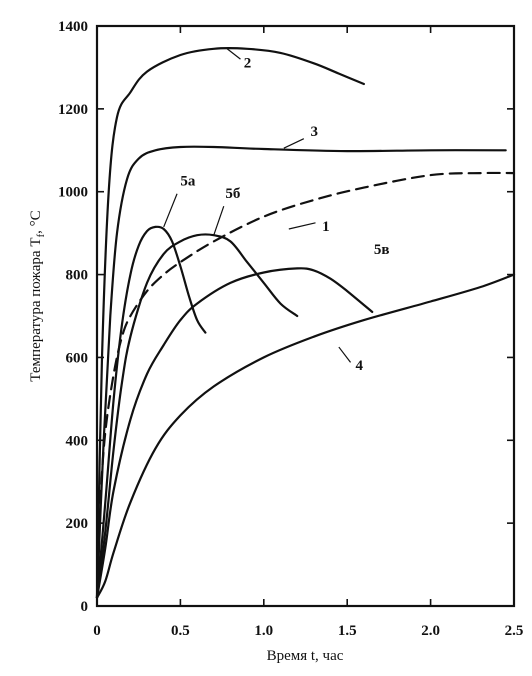 The image size is (532, 676). I want to click on series-label-4: 4, so click(360, 366).